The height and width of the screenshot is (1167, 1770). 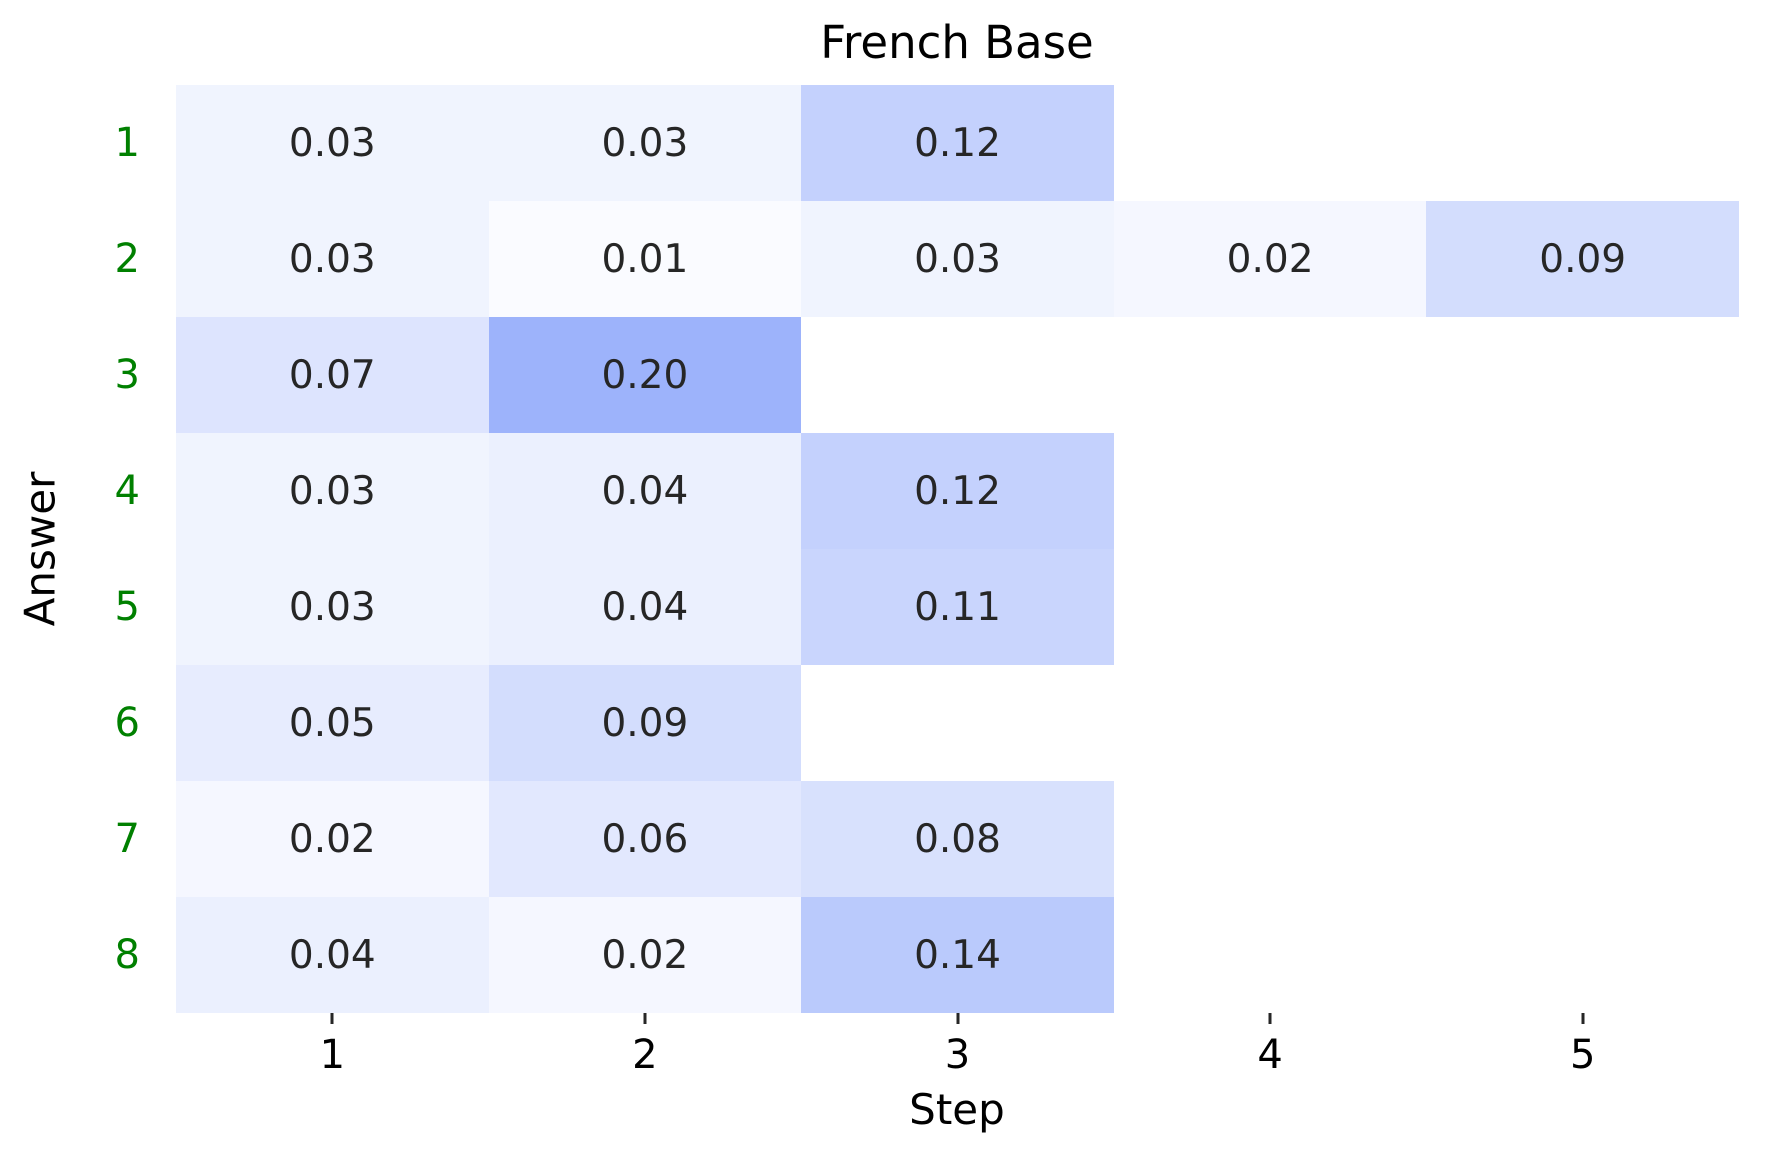 I want to click on y-tick-label: 8, so click(x=127, y=955).